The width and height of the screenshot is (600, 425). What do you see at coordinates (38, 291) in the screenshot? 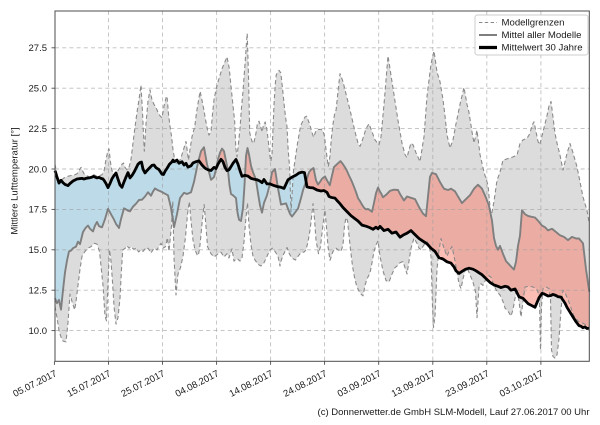
I see `svg-text: 12.5` at bounding box center [38, 291].